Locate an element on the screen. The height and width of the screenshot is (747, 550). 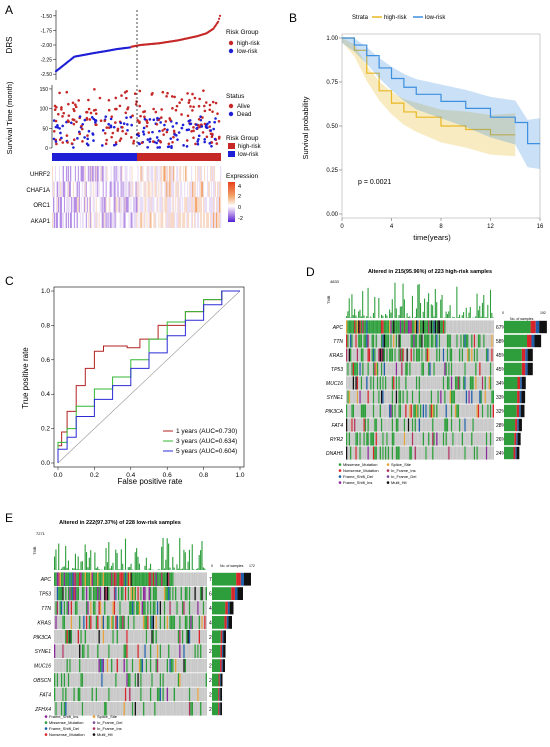
oncoplot-e-tmb-label: TMB is located at coordinates (34, 550).